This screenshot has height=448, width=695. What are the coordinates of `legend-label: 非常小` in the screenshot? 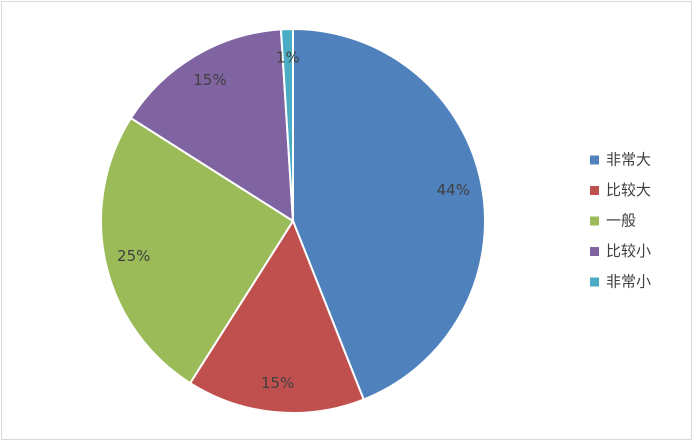 It's located at (628, 282).